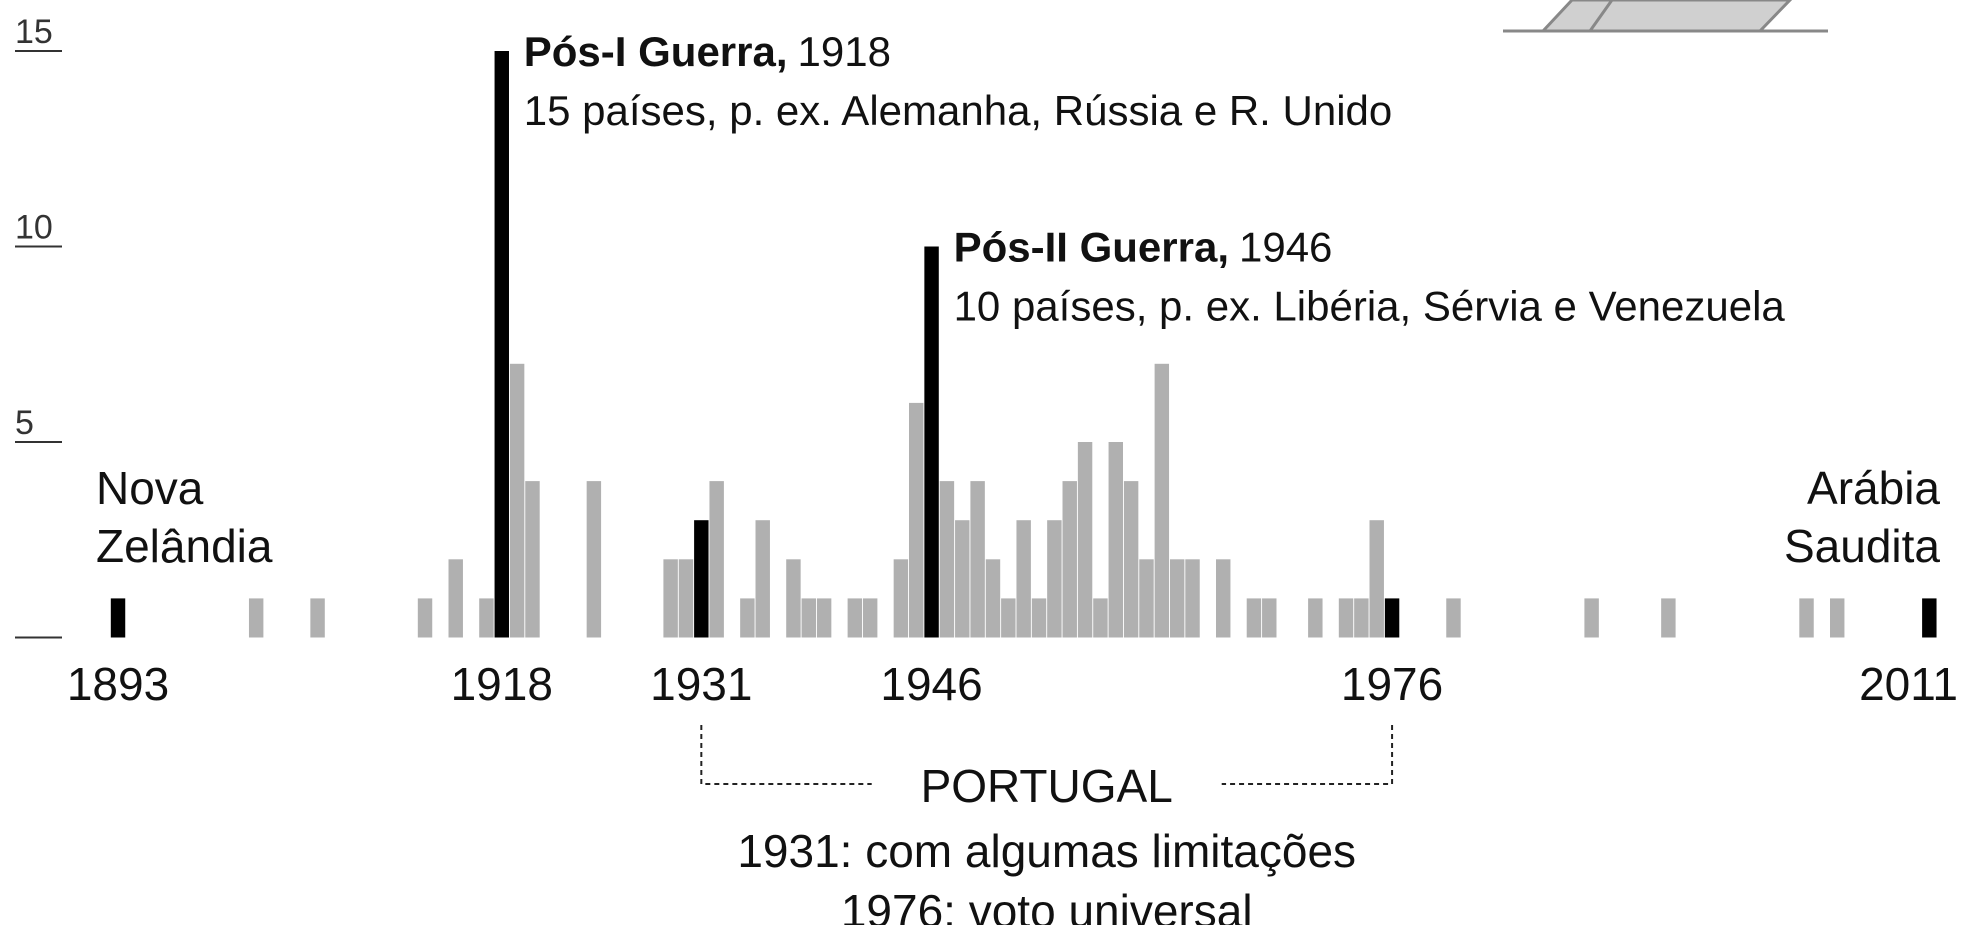 This screenshot has width=1961, height=925. I want to click on x-tick-label: 1976, so click(1392, 684).